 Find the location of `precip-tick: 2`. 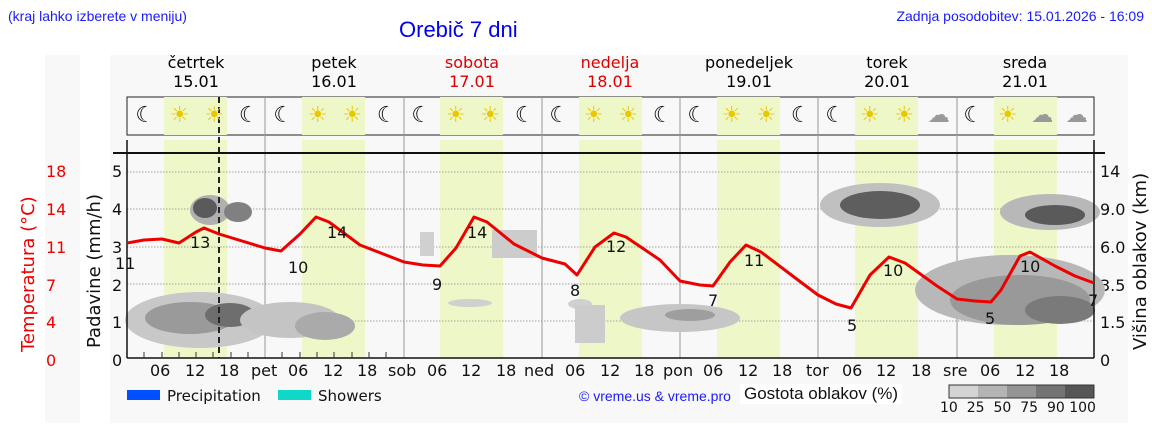

precip-tick: 2 is located at coordinates (117, 285).